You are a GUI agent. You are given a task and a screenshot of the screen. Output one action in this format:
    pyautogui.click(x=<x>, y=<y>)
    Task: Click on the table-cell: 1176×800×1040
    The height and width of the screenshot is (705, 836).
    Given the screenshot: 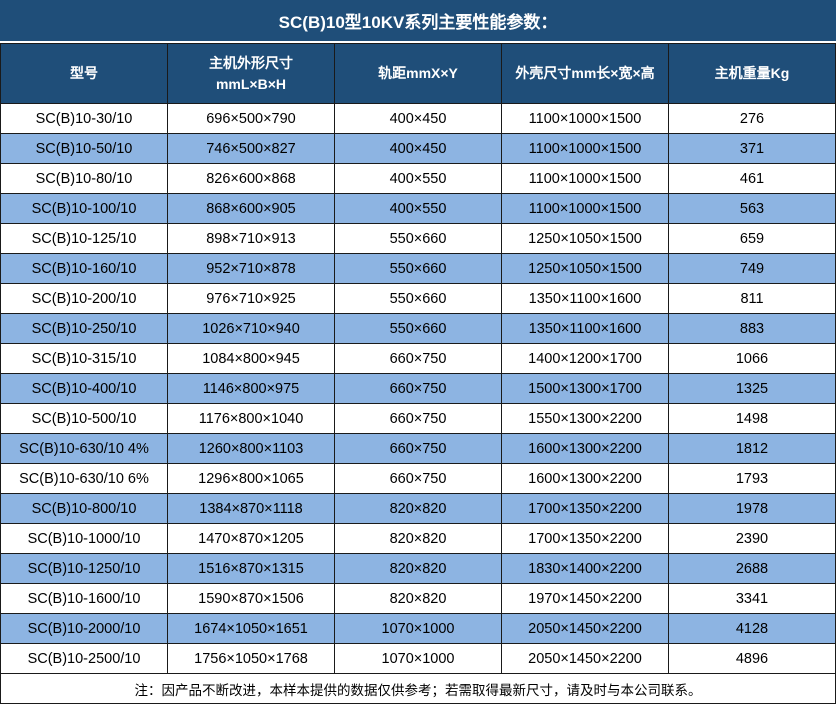 What is the action you would take?
    pyautogui.click(x=251, y=418)
    